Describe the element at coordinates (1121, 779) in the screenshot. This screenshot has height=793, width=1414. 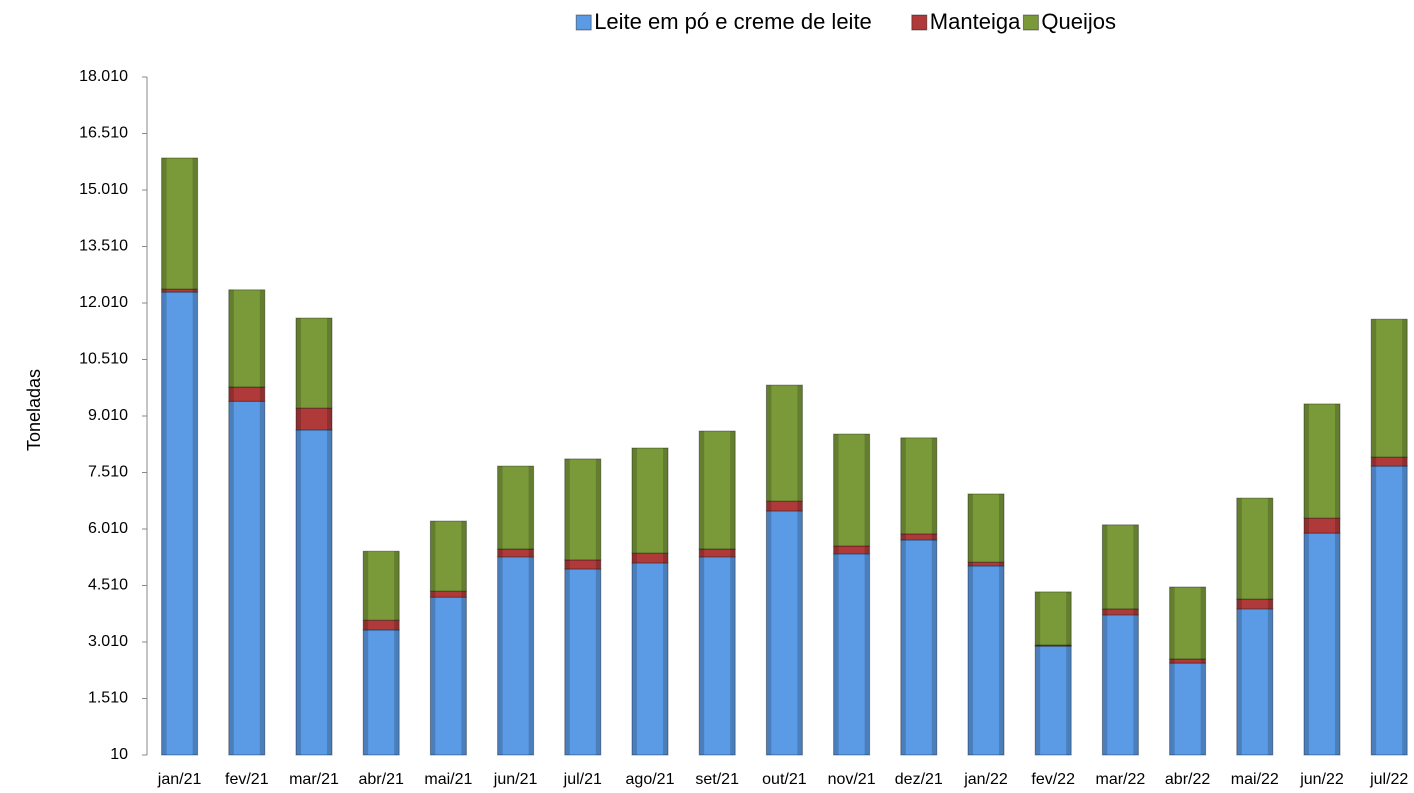
I see `x-tick-label: mar/22` at that location.